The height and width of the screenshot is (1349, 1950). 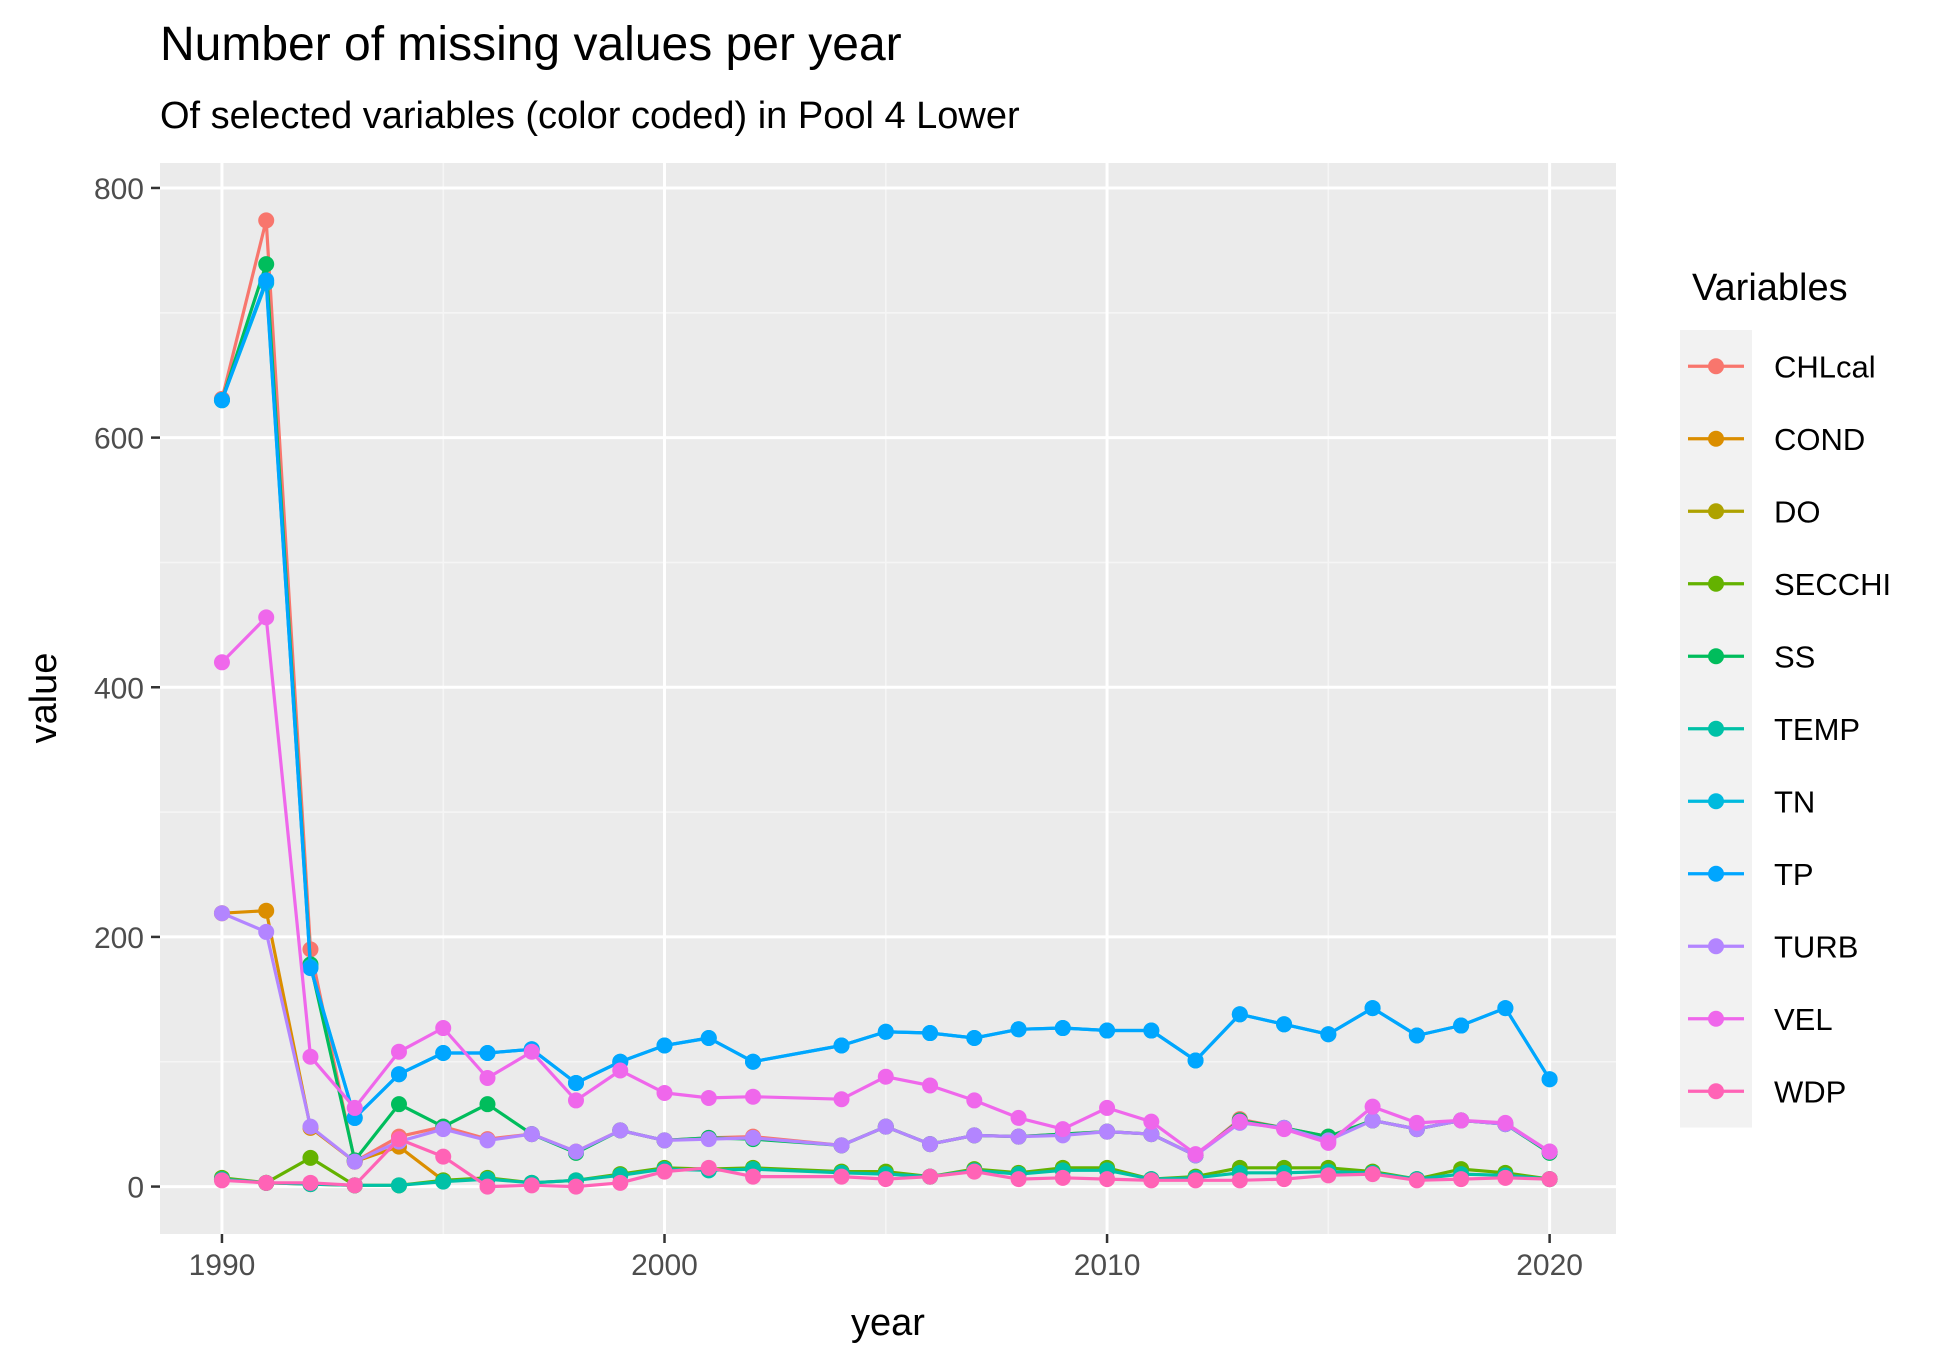 What do you see at coordinates (1774, 729) in the screenshot?
I see `legend-item-temp: TEMP` at bounding box center [1774, 729].